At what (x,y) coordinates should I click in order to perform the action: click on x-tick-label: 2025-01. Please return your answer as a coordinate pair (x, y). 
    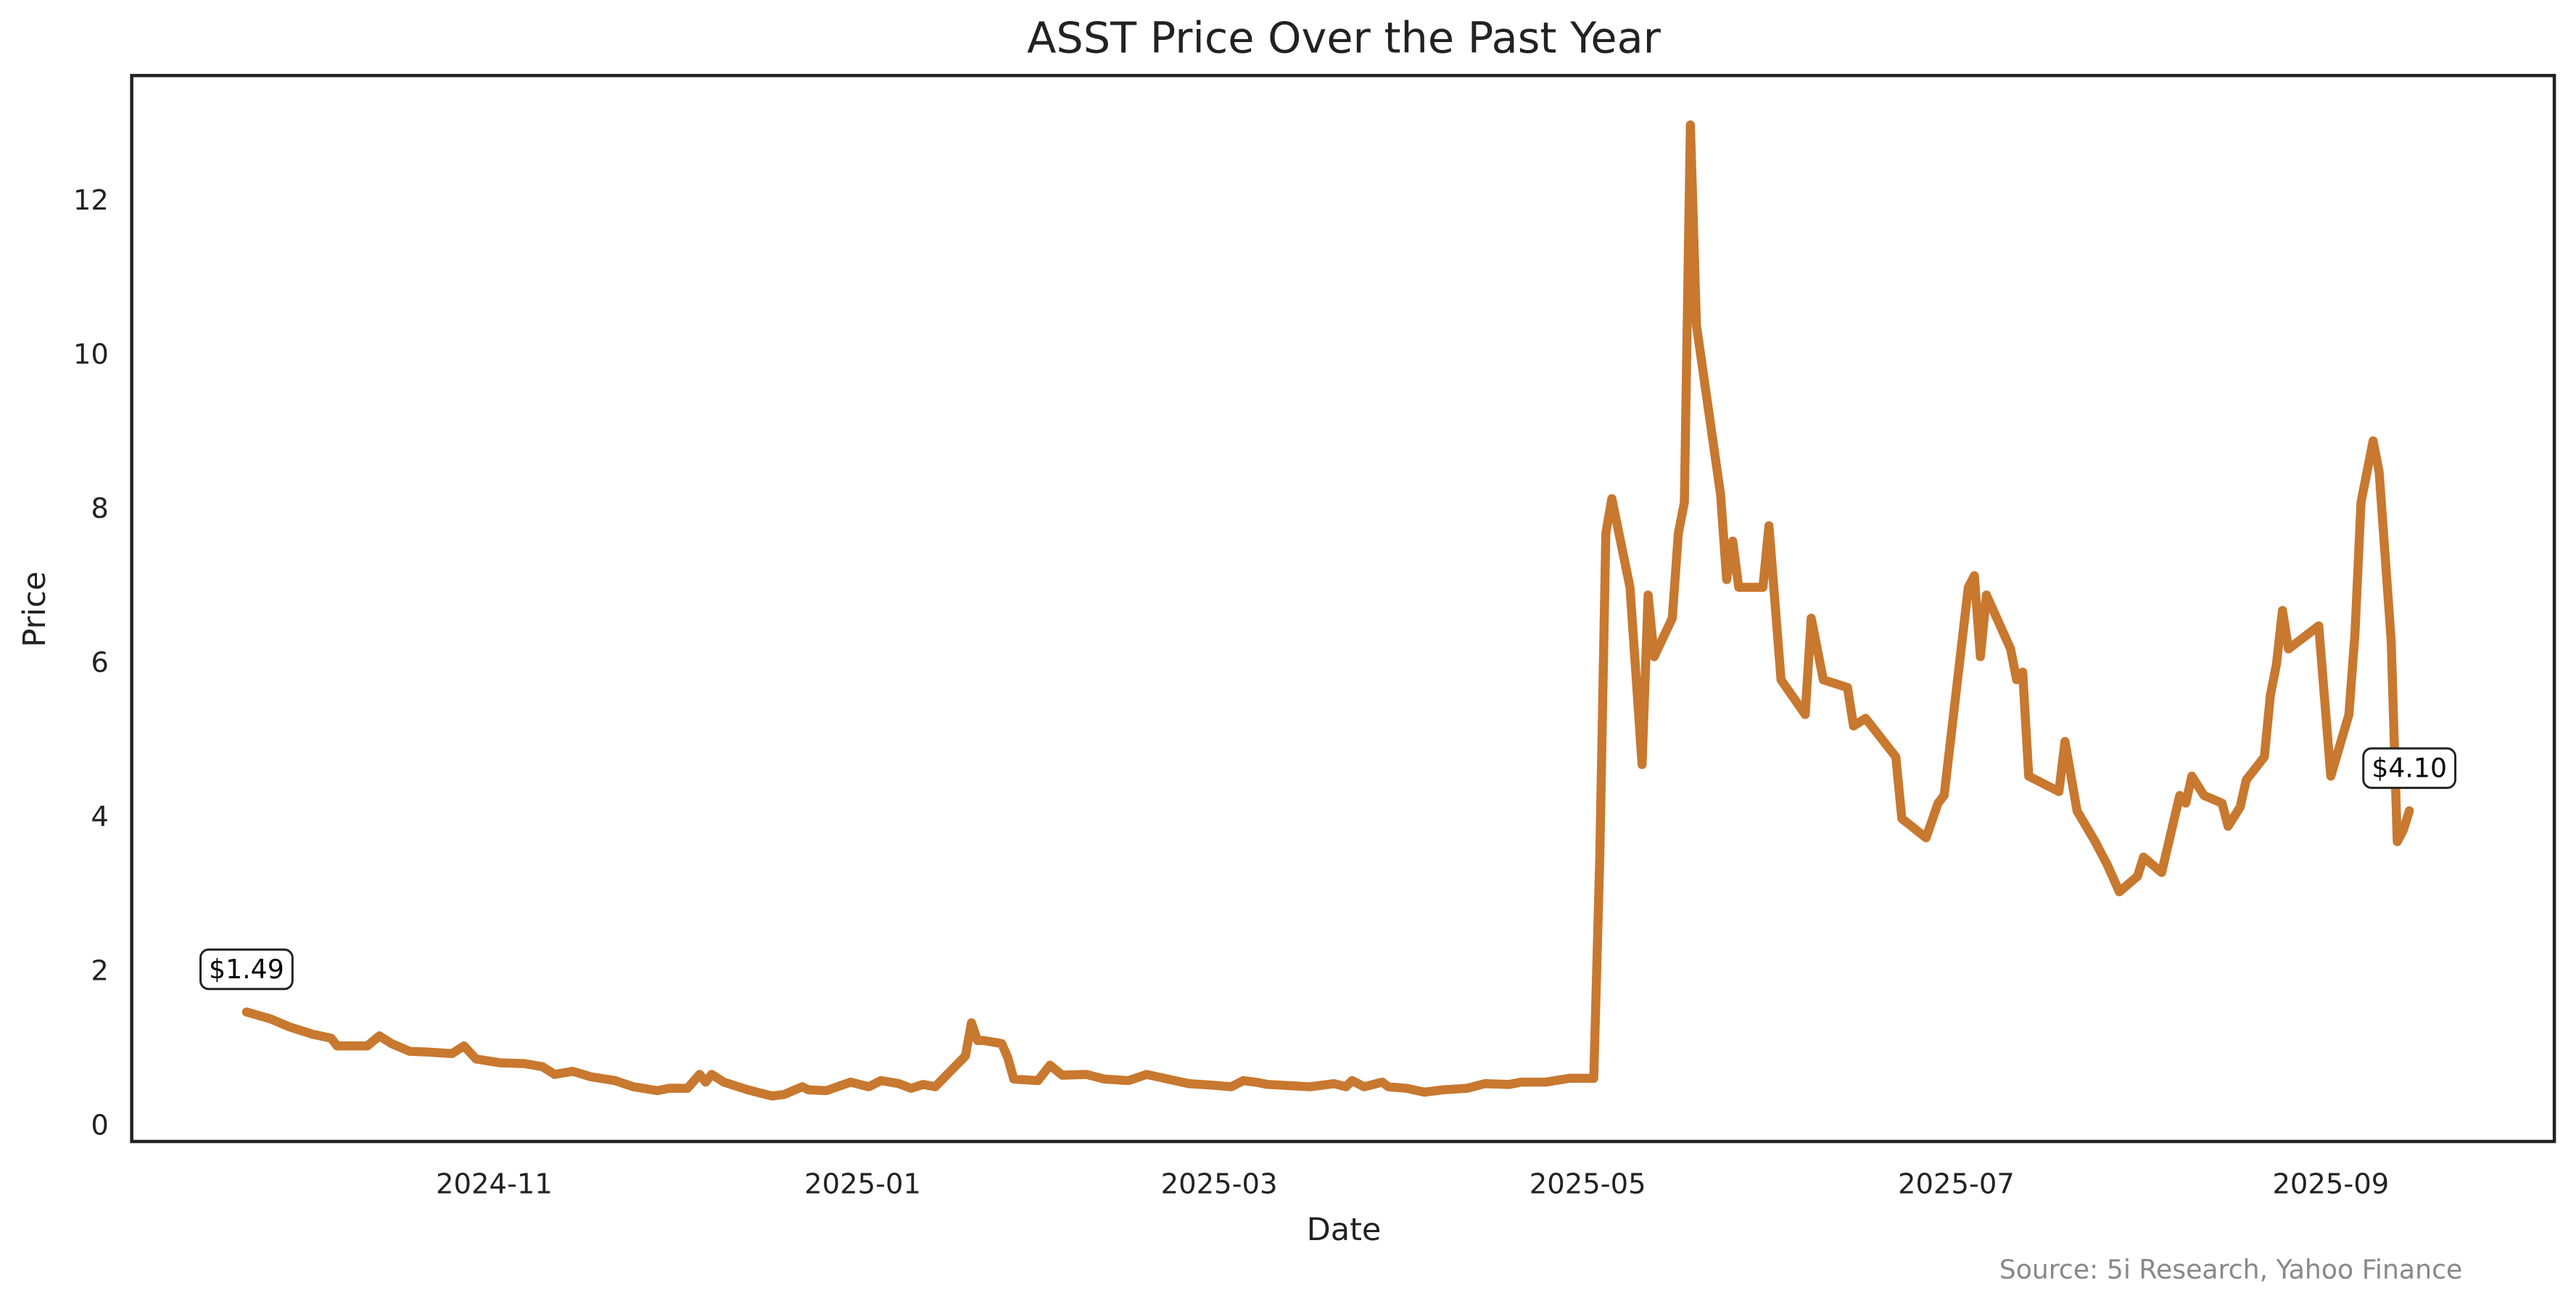
    Looking at the image, I should click on (862, 1184).